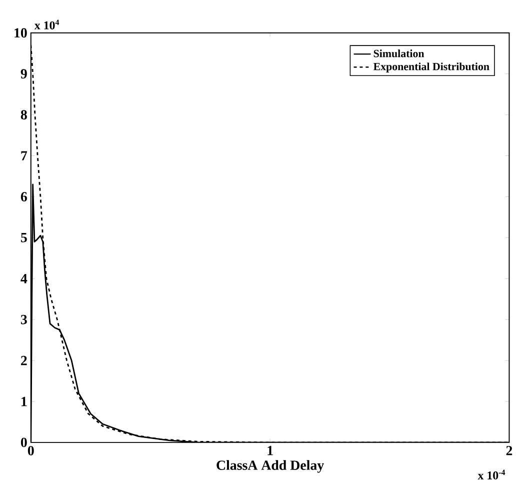 The image size is (516, 496). What do you see at coordinates (24, 237) in the screenshot?
I see `y-tick-label: 5` at bounding box center [24, 237].